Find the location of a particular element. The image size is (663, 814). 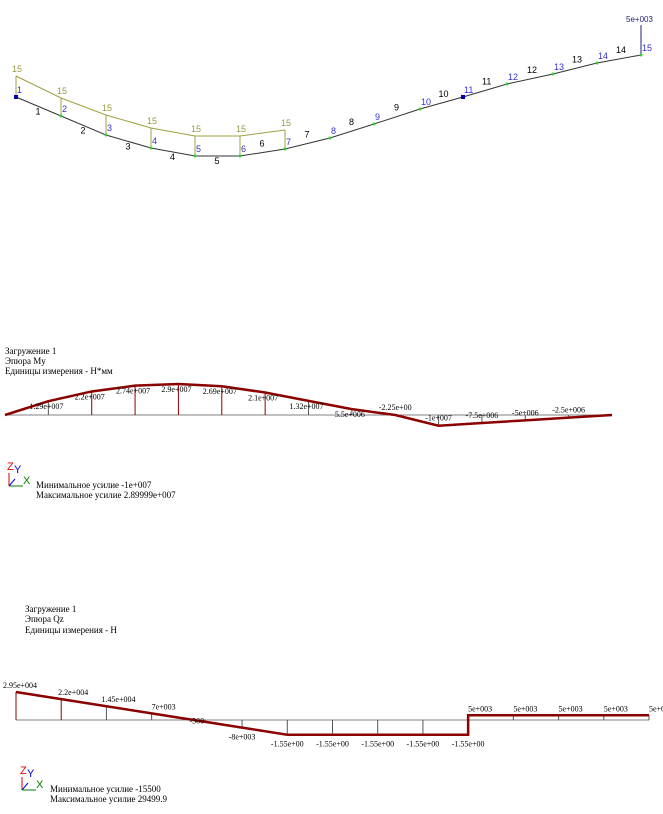

my-units: Единицы измерения - Н*мм is located at coordinates (59, 371).